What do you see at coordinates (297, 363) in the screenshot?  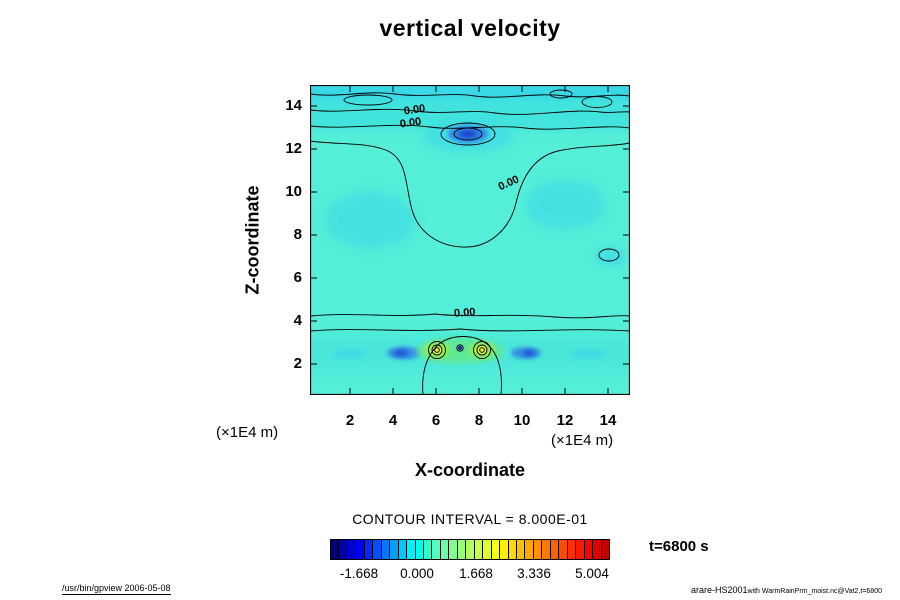 I see `y-tick-label: 2` at bounding box center [297, 363].